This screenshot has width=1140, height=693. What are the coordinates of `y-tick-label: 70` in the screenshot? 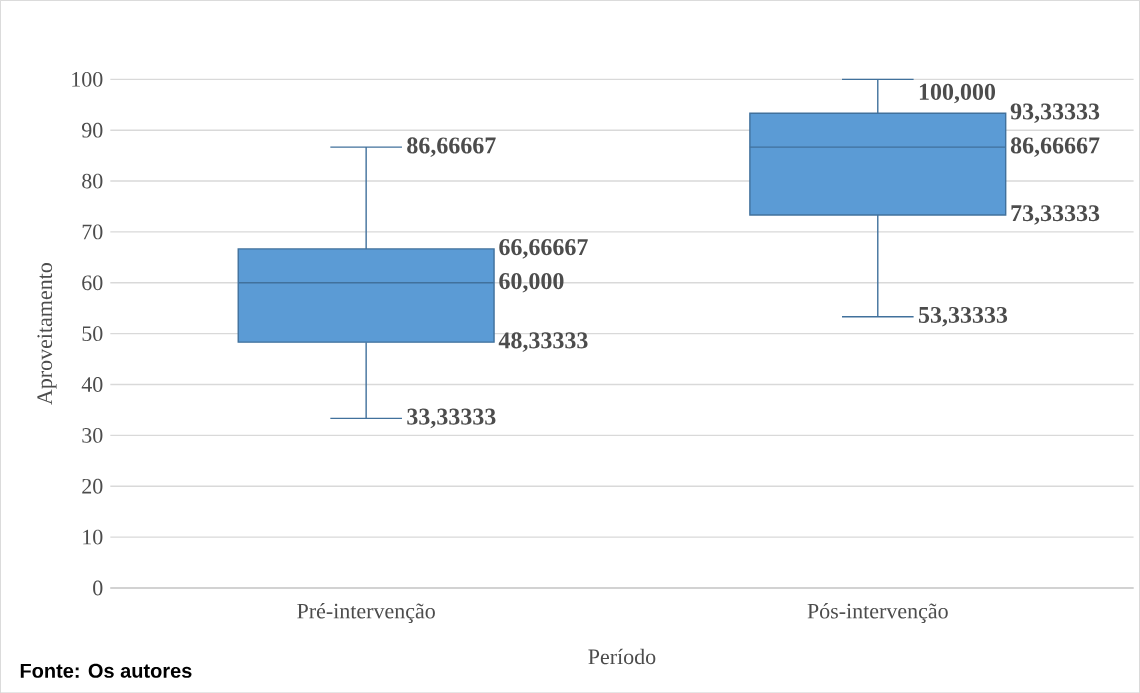 It's located at (92, 232).